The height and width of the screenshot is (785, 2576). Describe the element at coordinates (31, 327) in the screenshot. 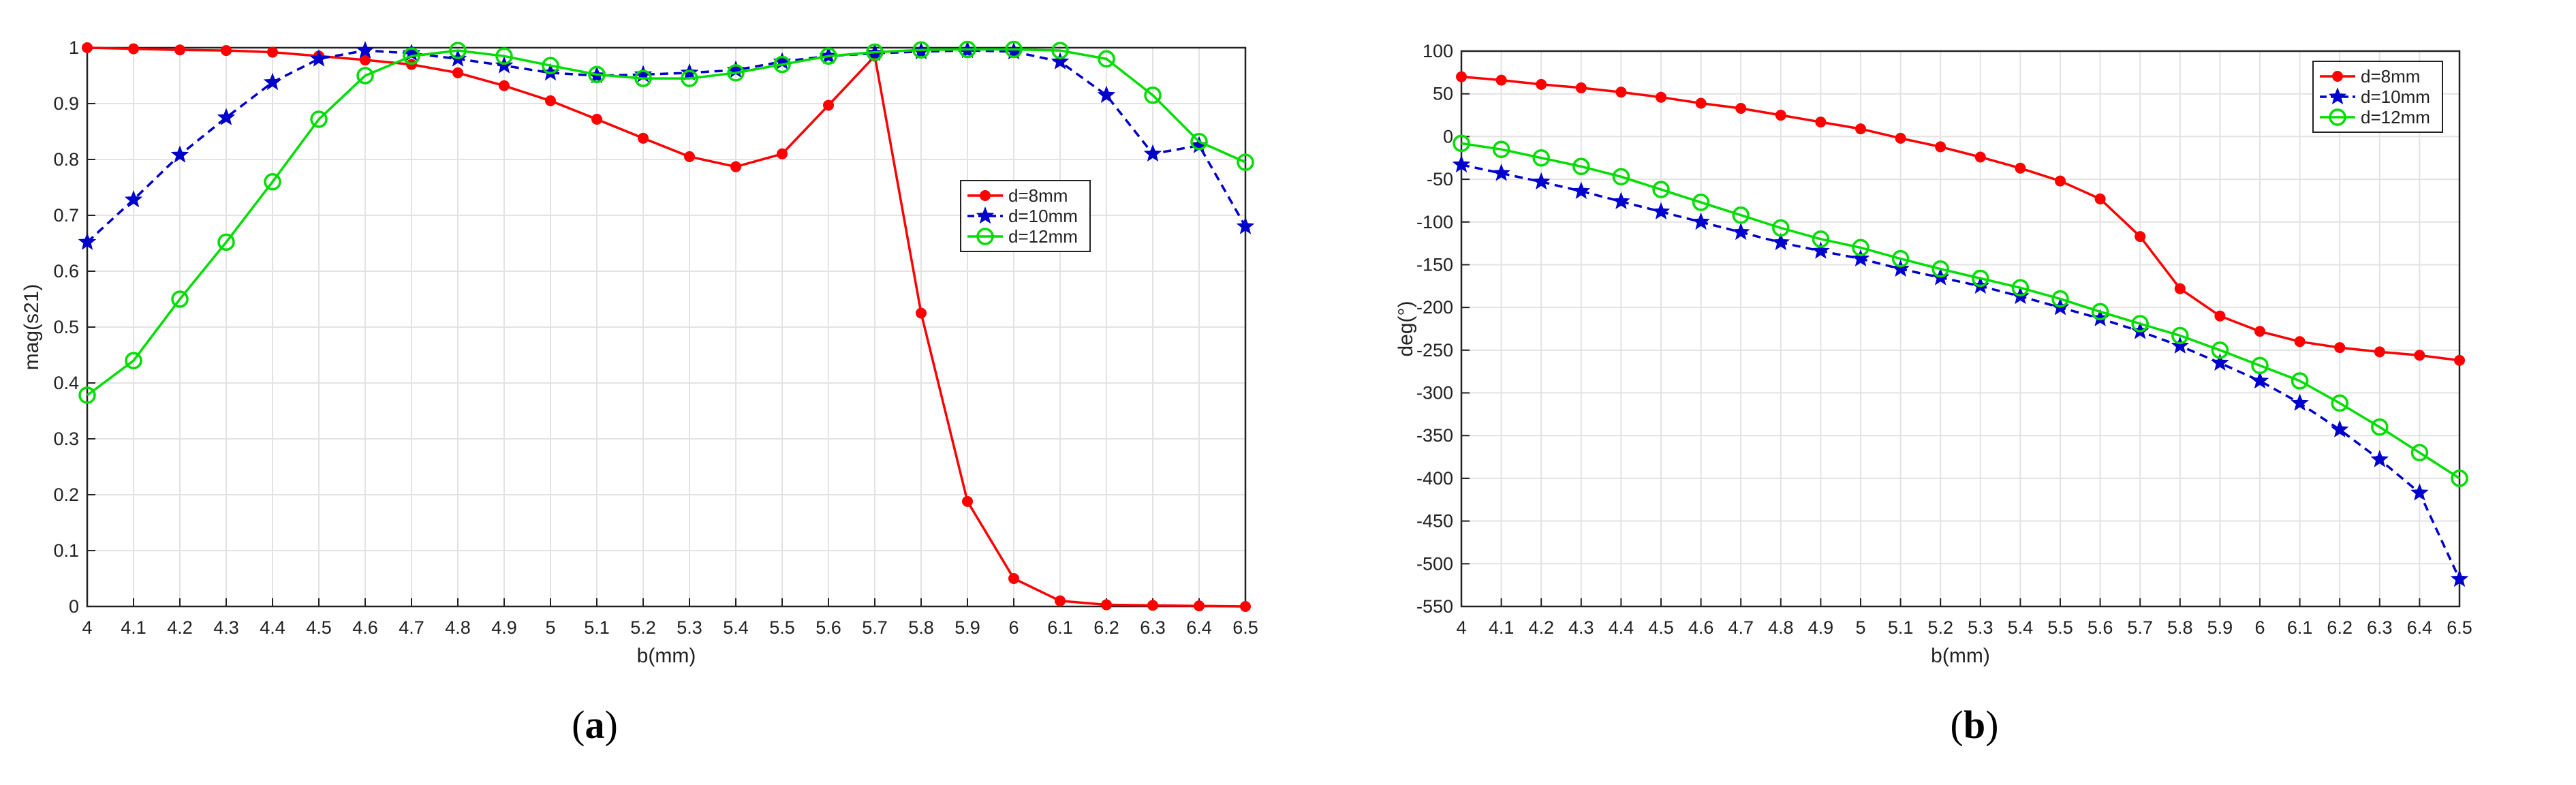

I see `y-axis-label: mag(s21)` at that location.